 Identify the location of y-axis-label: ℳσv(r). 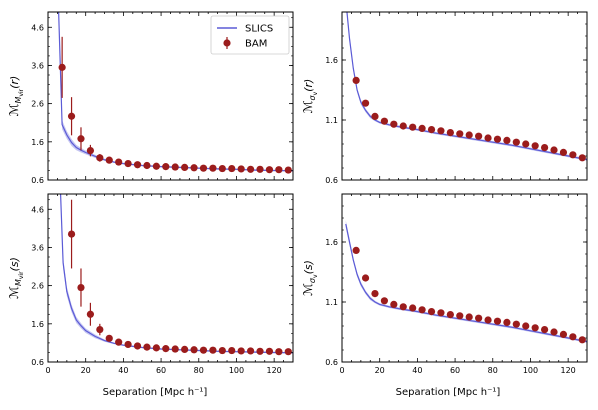
(310, 96).